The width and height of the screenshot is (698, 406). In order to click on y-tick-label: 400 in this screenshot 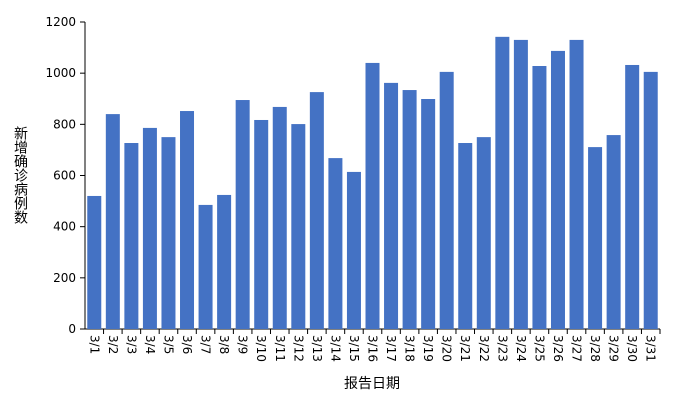, I will do `click(64, 227)`.